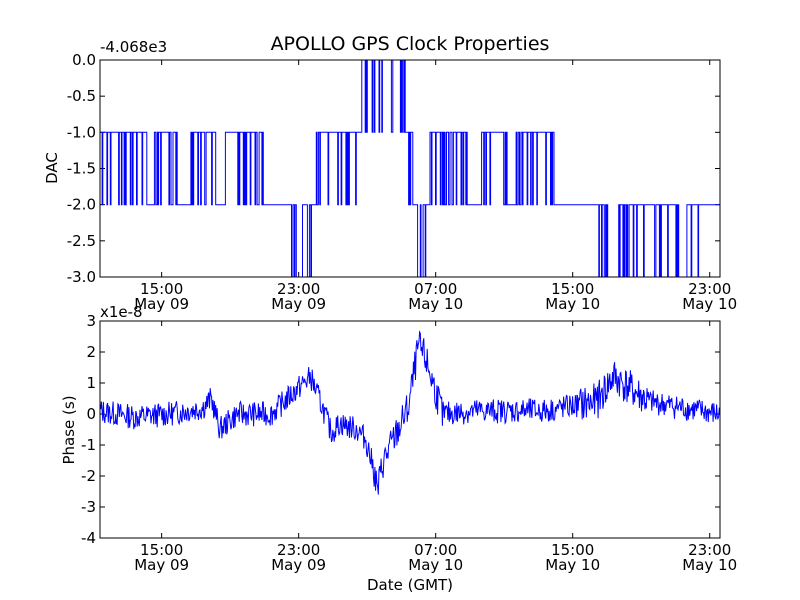 Image resolution: width=800 pixels, height=600 pixels. Describe the element at coordinates (435, 289) in the screenshot. I see `dac-xtick-time: 07:00` at that location.